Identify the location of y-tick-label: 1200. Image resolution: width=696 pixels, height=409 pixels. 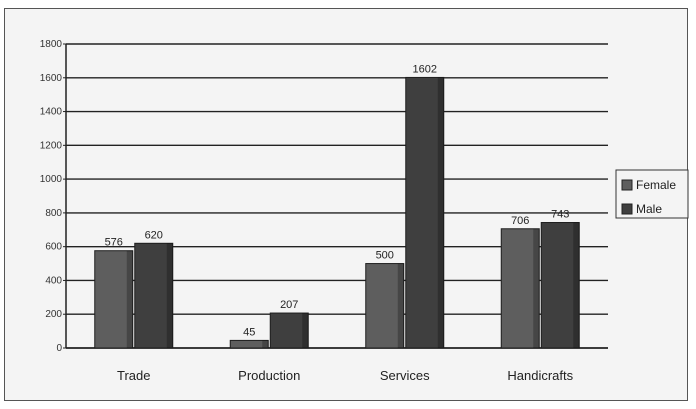
(51, 145).